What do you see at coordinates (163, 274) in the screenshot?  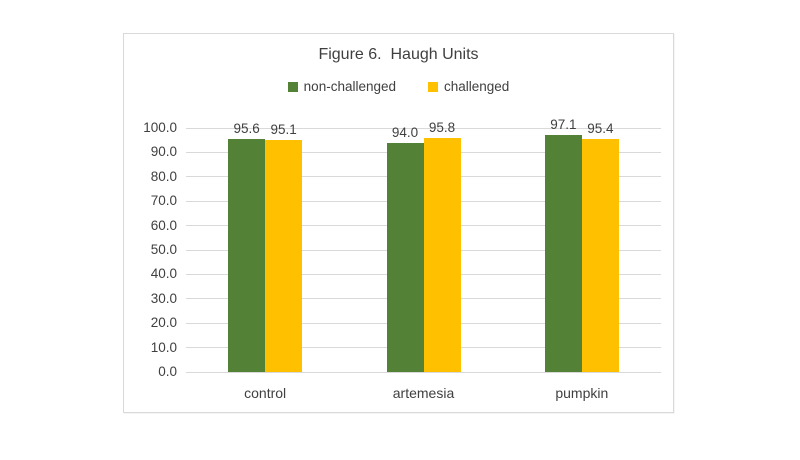 I see `y-tick-label: 40.0` at bounding box center [163, 274].